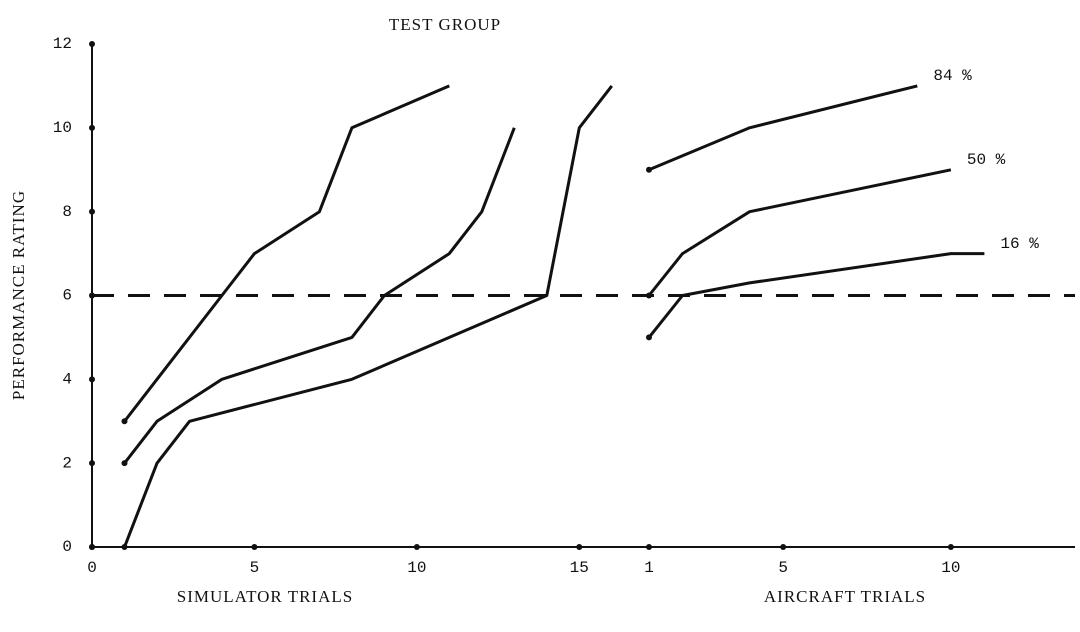 The height and width of the screenshot is (632, 1080). What do you see at coordinates (18, 295) in the screenshot?
I see `y-axis-label: PERFORMANCE RATING` at bounding box center [18, 295].